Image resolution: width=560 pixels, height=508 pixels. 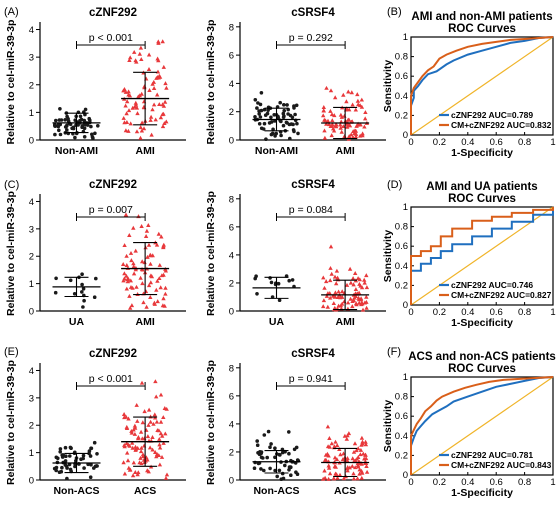 What do you see at coordinates (394, 185) in the screenshot?
I see `panel-label: (D)` at bounding box center [394, 185].